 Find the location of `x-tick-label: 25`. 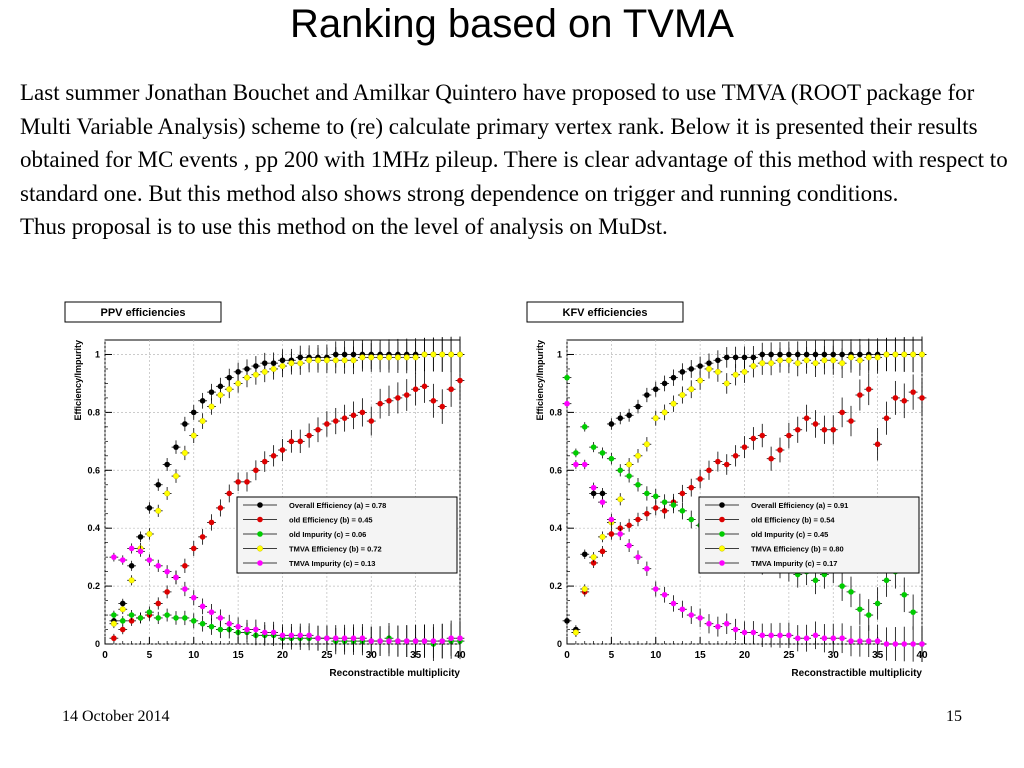

x-tick-label: 25 is located at coordinates (327, 655).